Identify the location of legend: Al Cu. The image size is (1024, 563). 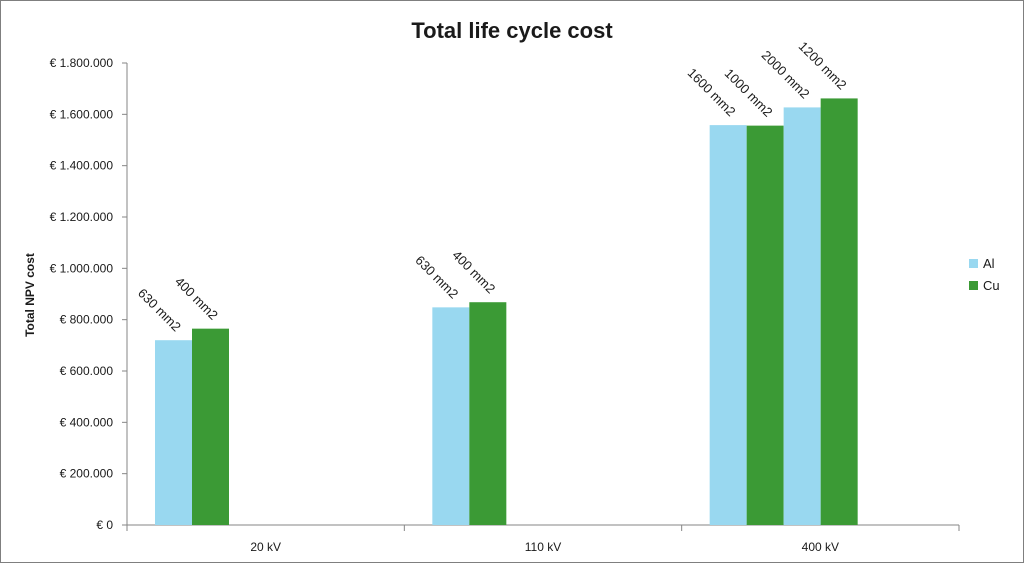
(984, 274).